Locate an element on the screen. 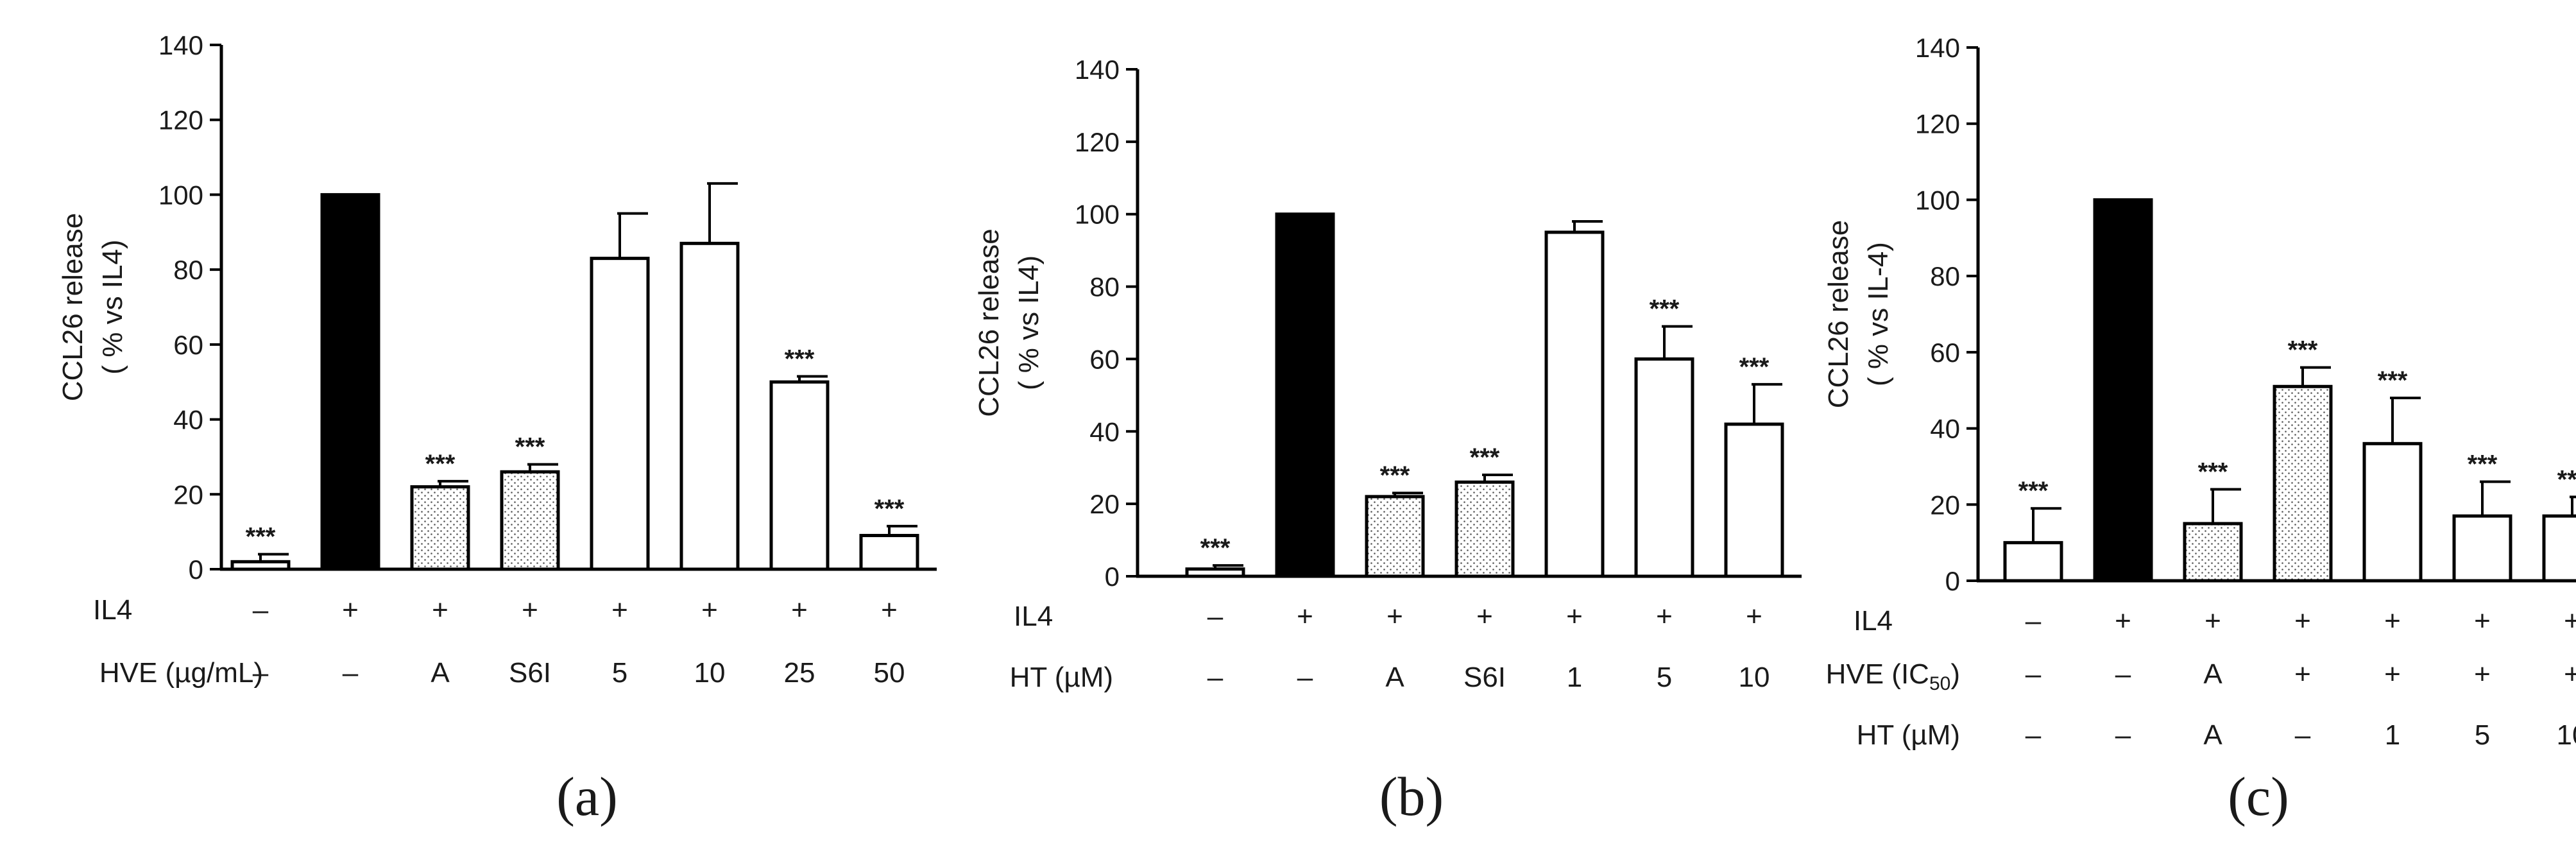 This screenshot has height=849, width=2576. panel-b-row-1-cell-1: – is located at coordinates (1305, 677).